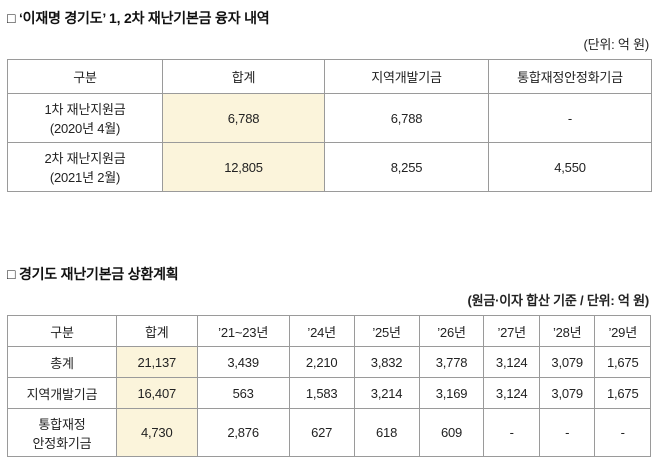 This screenshot has width=658, height=466. What do you see at coordinates (558, 300) in the screenshot?
I see `section2-unit-note: (원금·이자 합산 기준 / 단위: 억 원)` at bounding box center [558, 300].